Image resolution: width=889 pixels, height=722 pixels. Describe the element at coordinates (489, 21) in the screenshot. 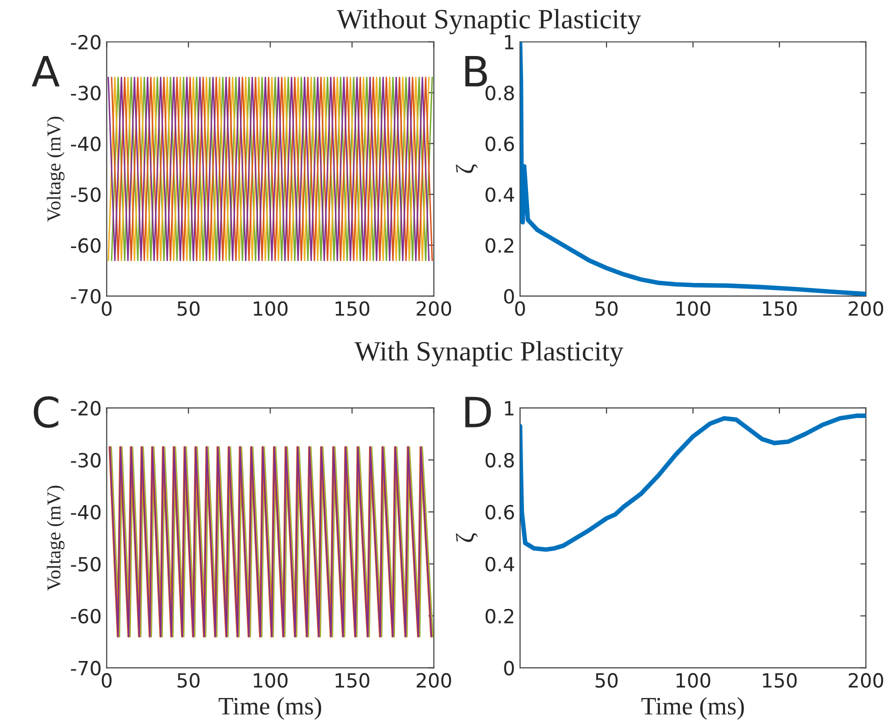

I see `chart-title: Without Synaptic Plasticity` at that location.